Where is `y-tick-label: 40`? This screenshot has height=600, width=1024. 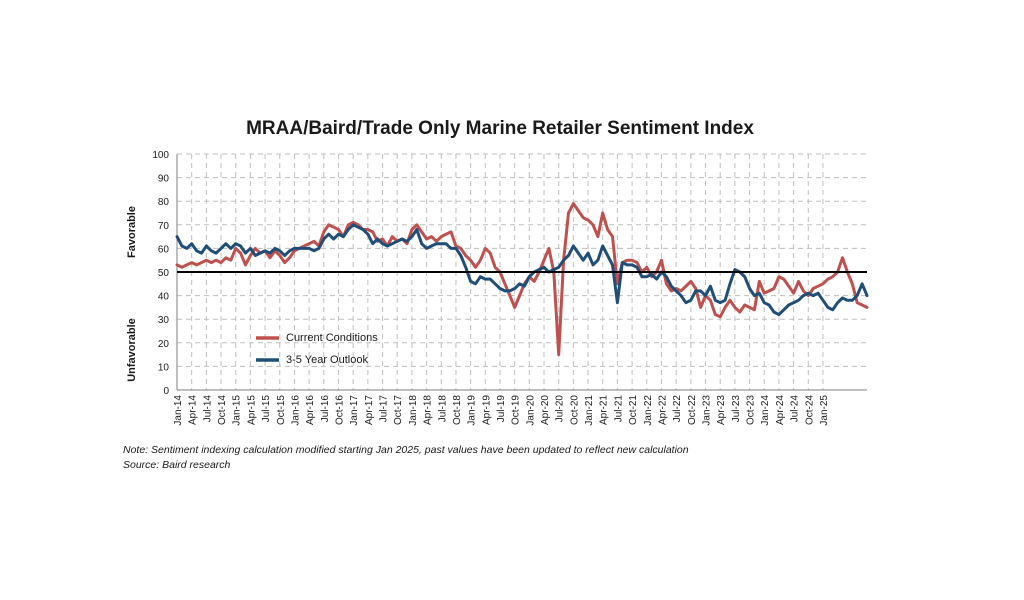
y-tick-label: 40 is located at coordinates (164, 297).